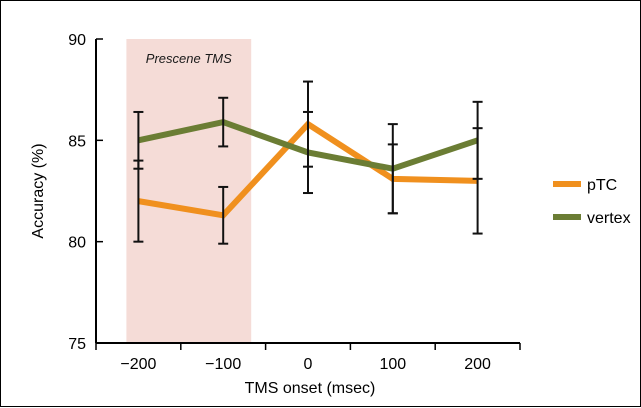  What do you see at coordinates (392, 364) in the screenshot?
I see `x-tick-label: 100` at bounding box center [392, 364].